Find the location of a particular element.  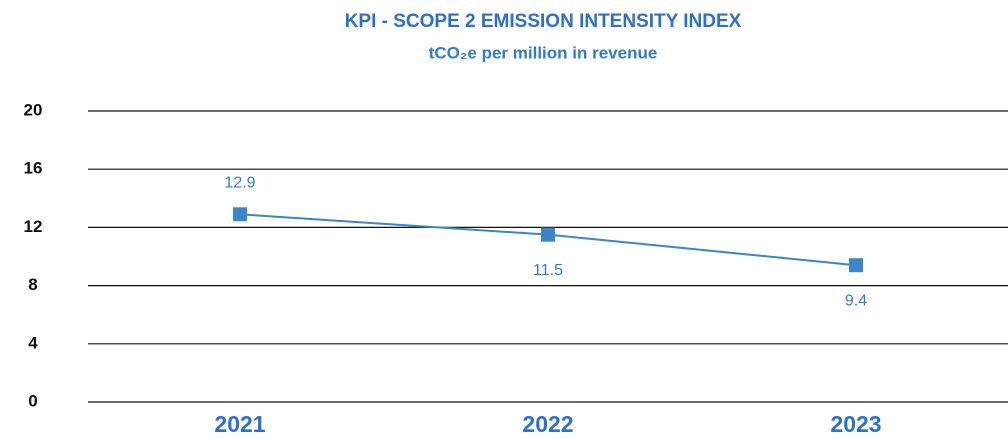

x-tick-label: 2023 is located at coordinates (855, 424).